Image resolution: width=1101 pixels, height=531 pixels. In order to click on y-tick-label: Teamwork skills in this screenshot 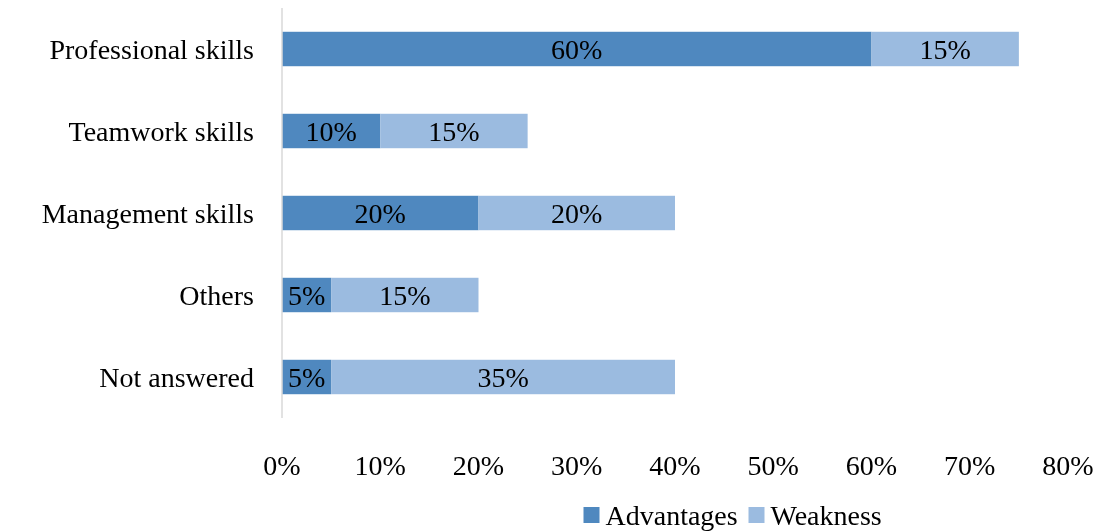, I will do `click(161, 131)`.